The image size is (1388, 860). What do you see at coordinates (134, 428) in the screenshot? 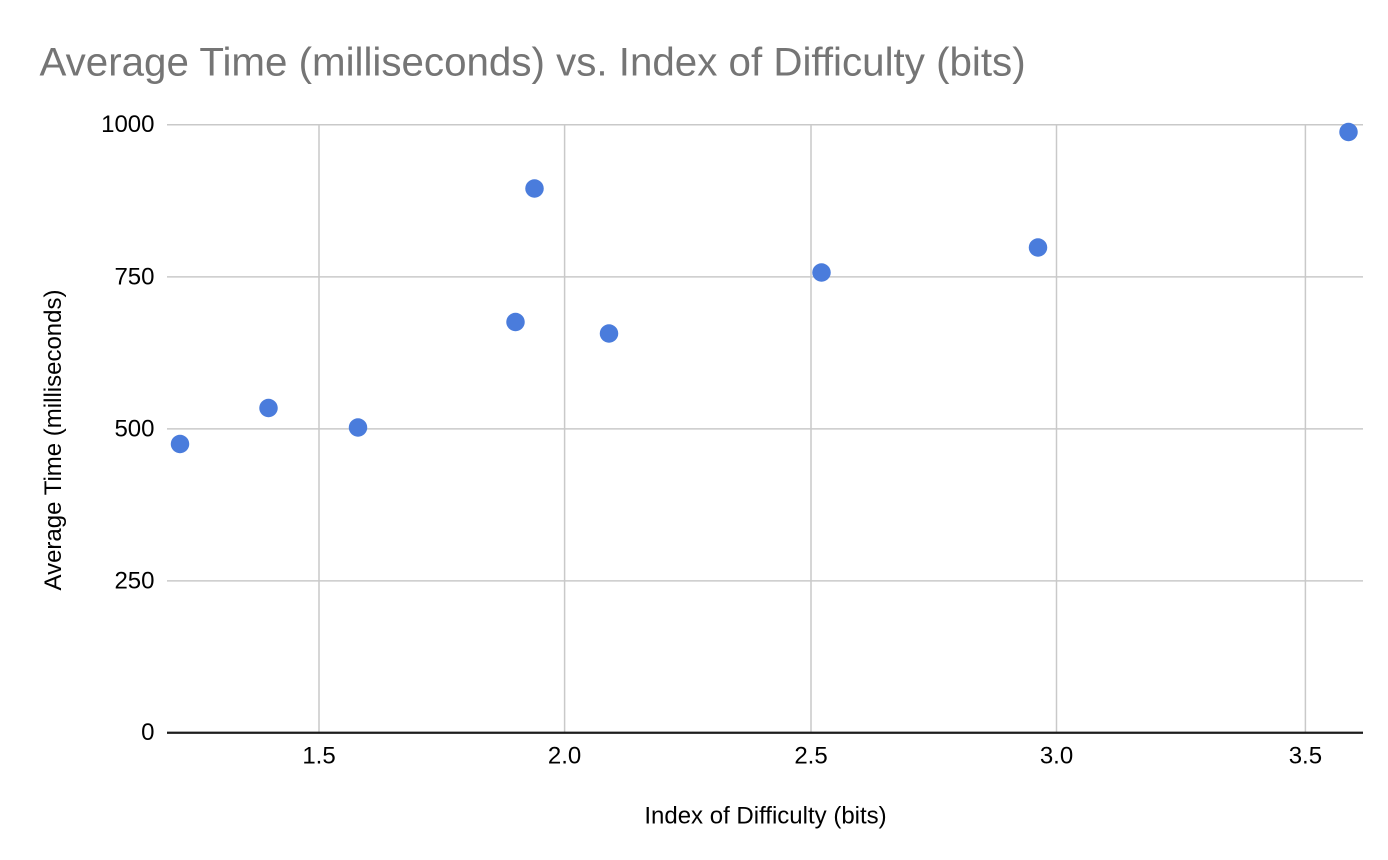
I see `svg-text: 500` at bounding box center [134, 428].